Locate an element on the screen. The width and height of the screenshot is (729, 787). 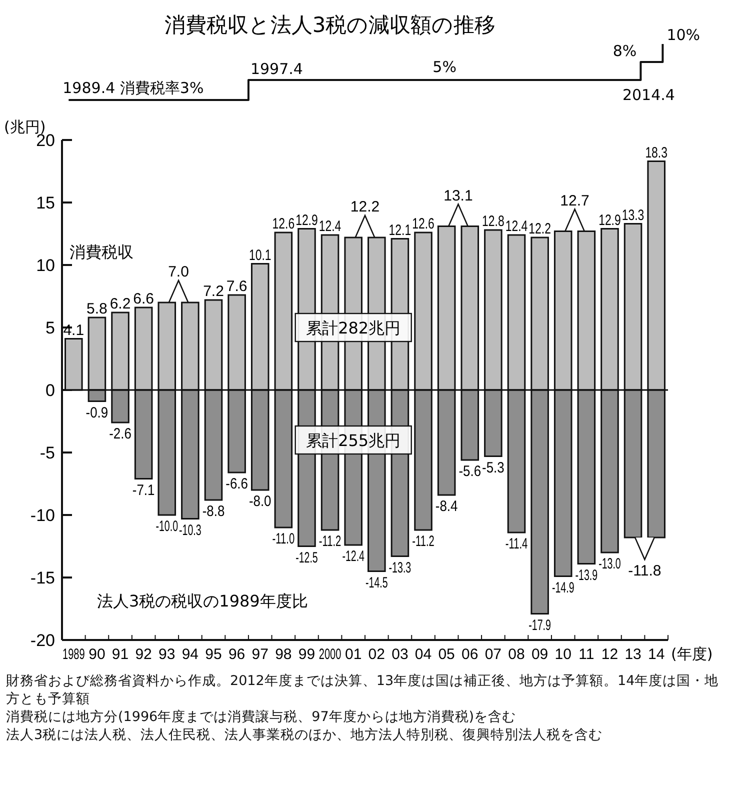
data-label: -6.6 is located at coordinates (239, 484).